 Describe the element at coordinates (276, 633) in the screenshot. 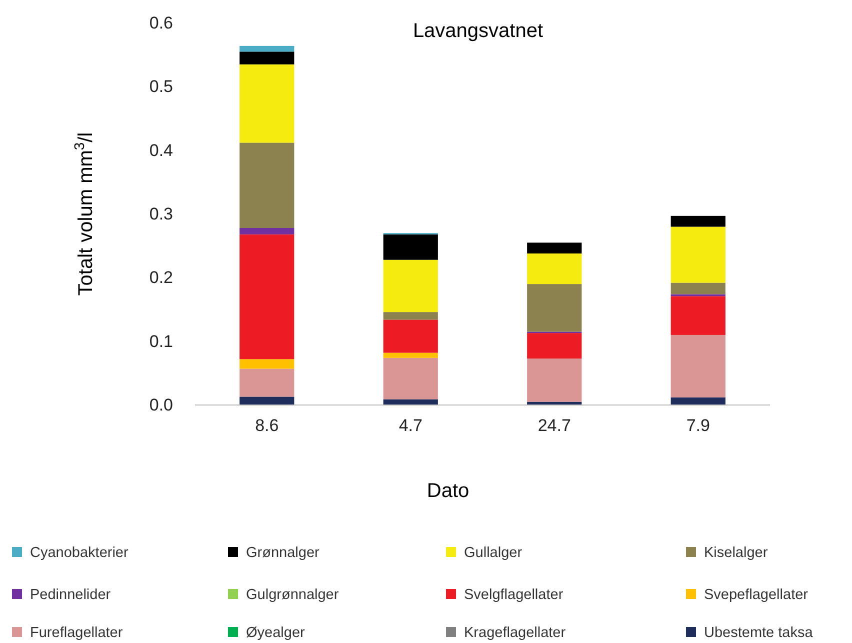

I see `legend-label: Øyealger` at that location.